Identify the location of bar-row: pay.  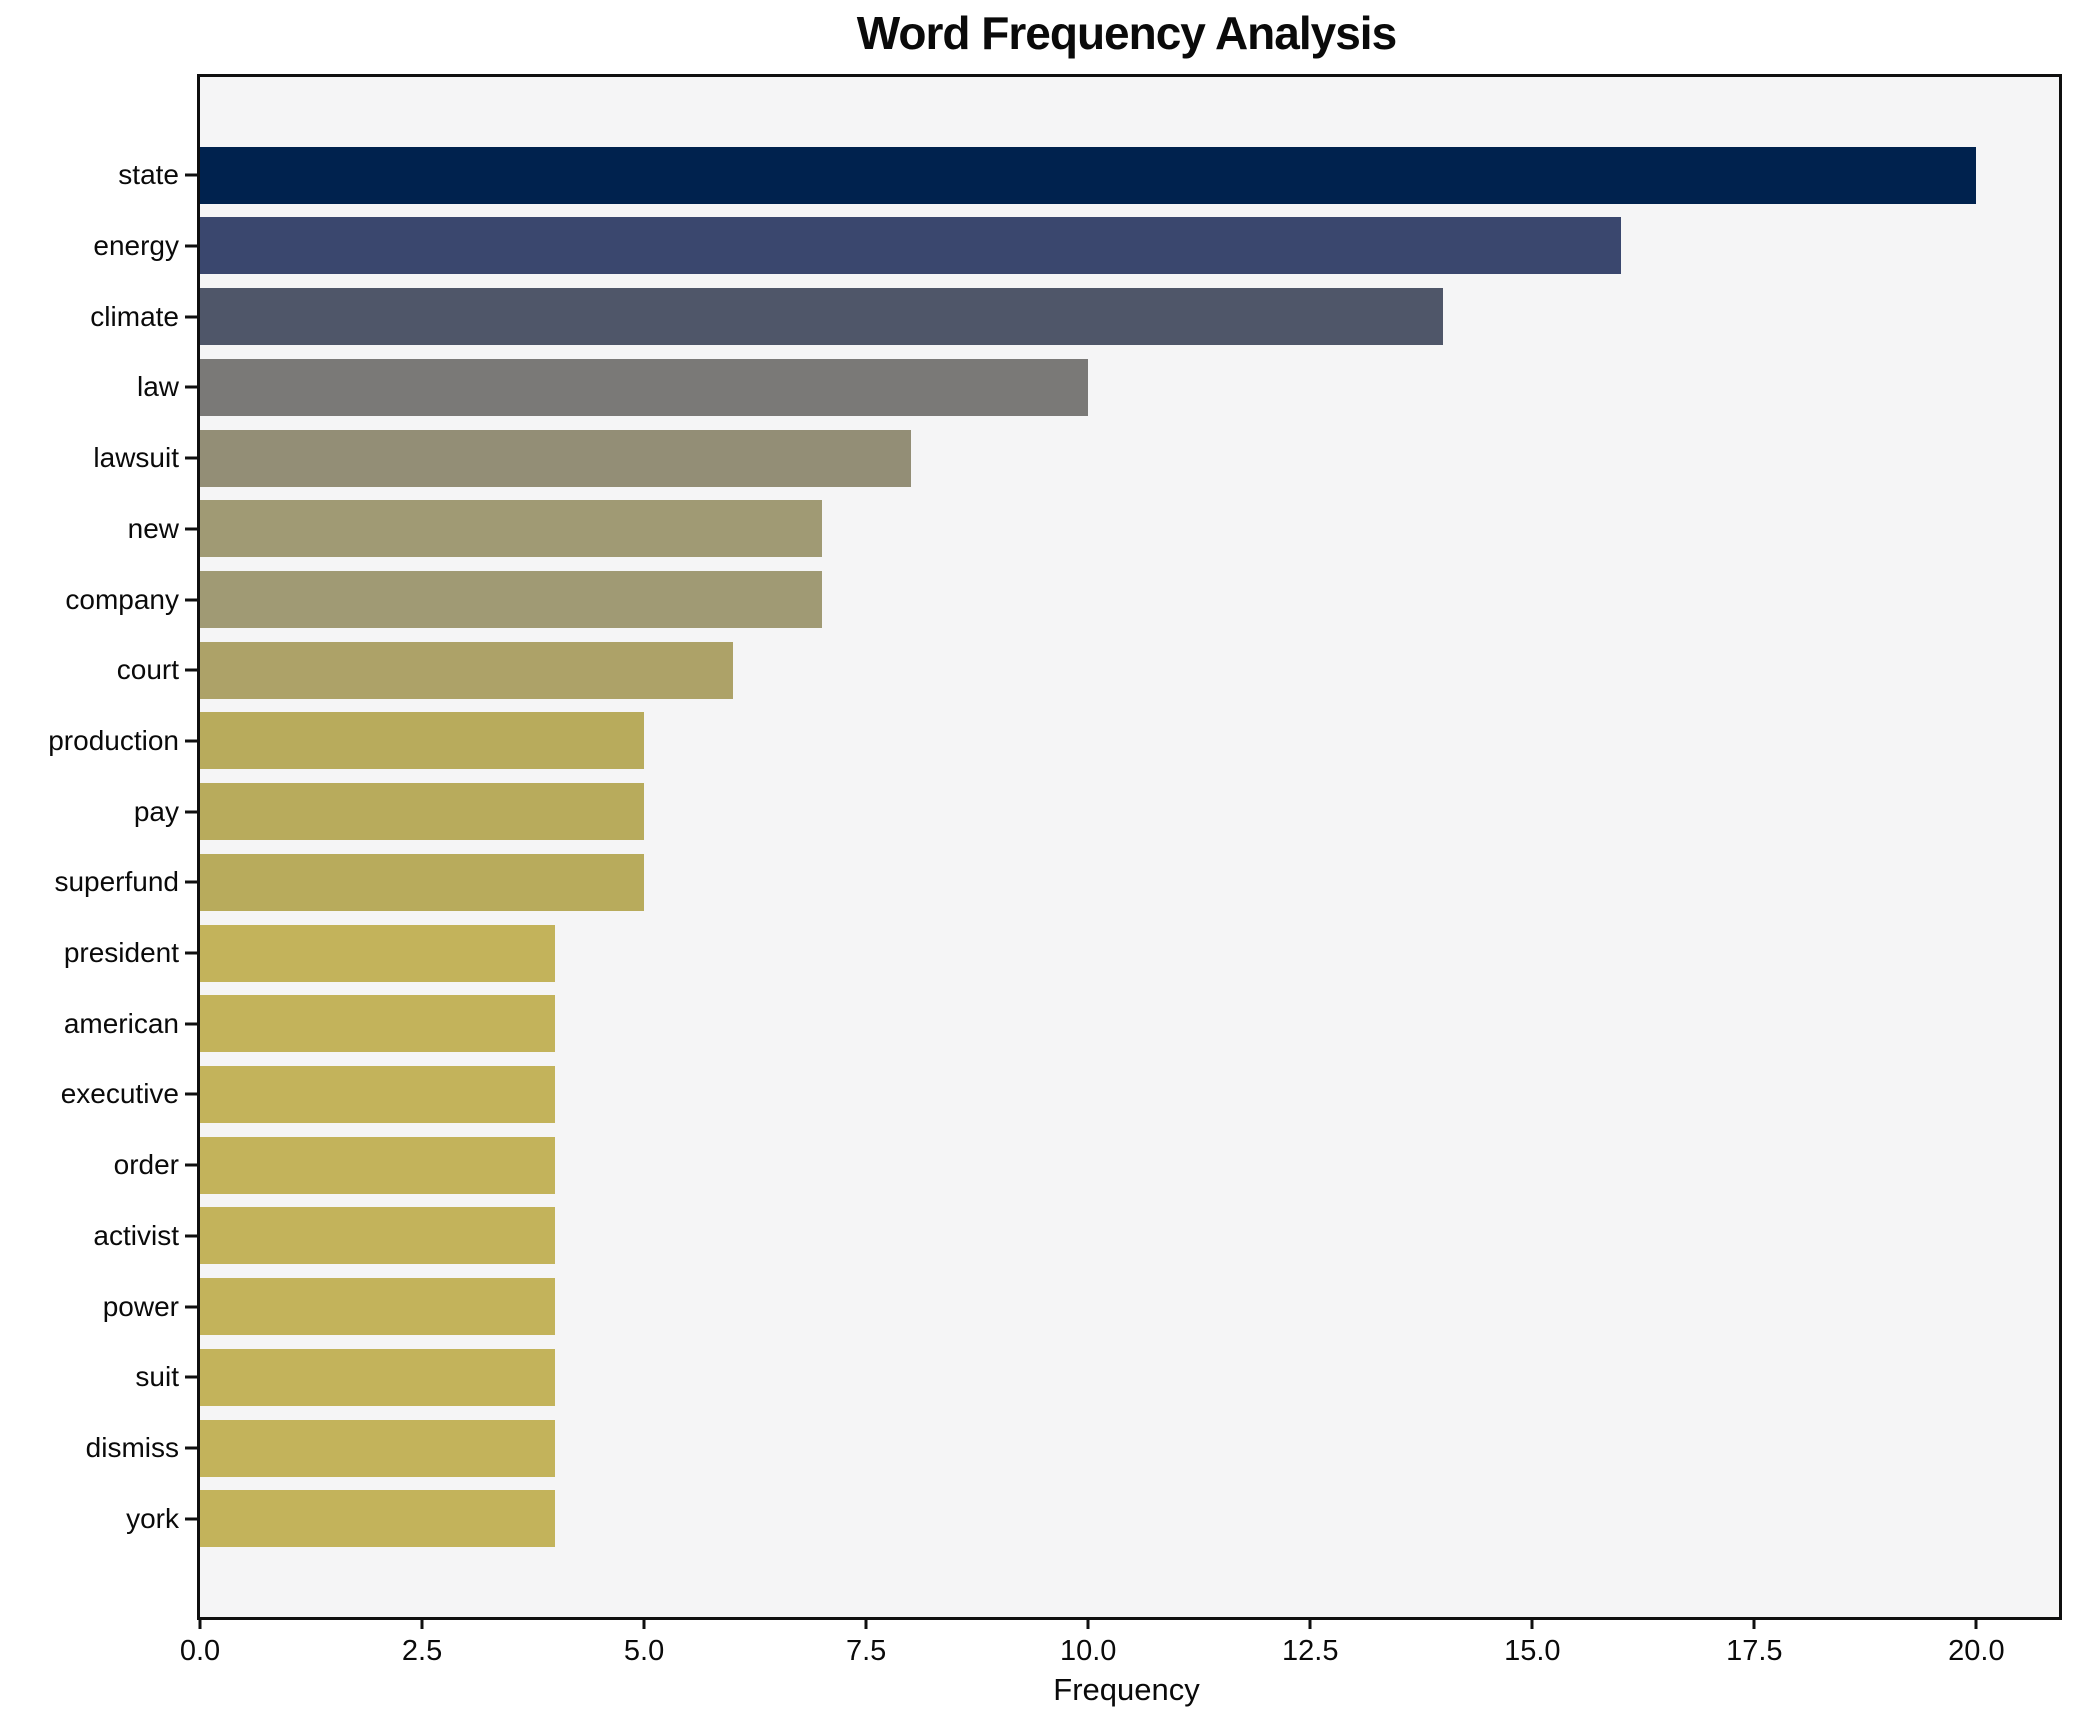
(1096, 811).